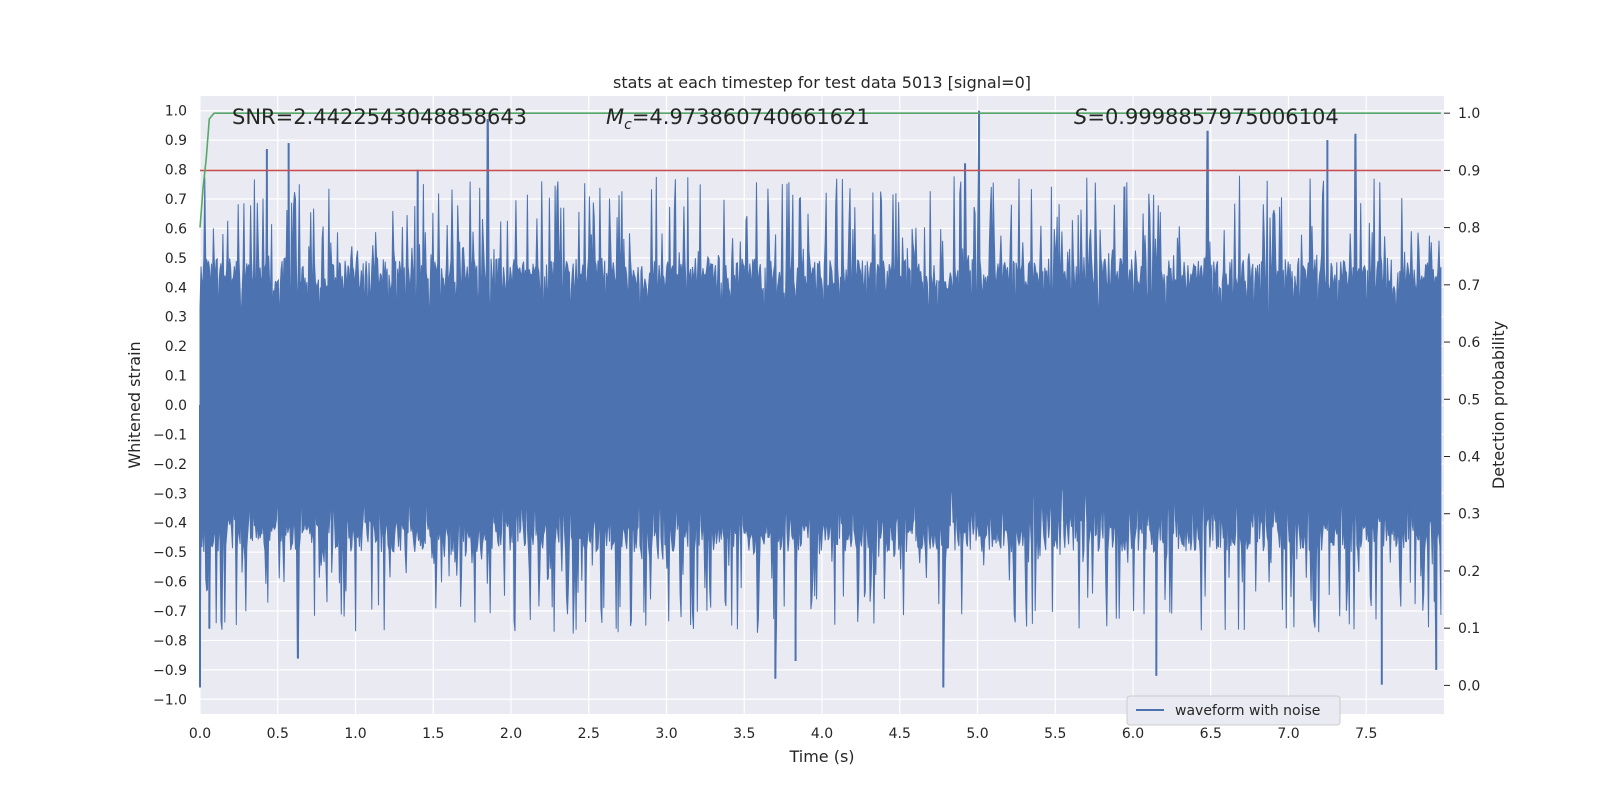  What do you see at coordinates (170, 671) in the screenshot?
I see `y-tick-label-left: −0.9` at bounding box center [170, 671].